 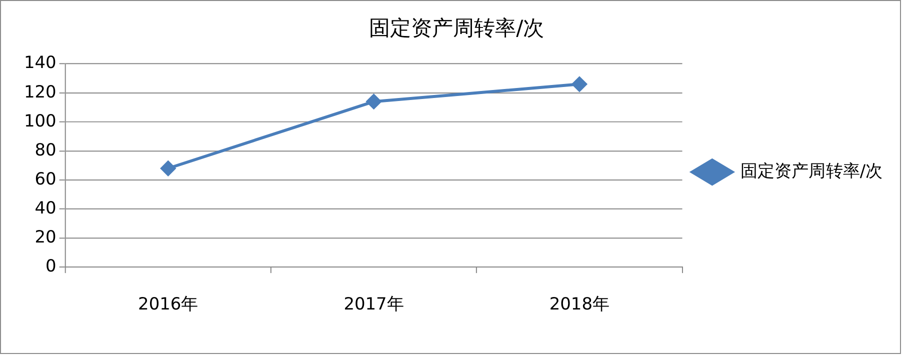 What do you see at coordinates (45, 149) in the screenshot?
I see `y-tick-label: 80` at bounding box center [45, 149].